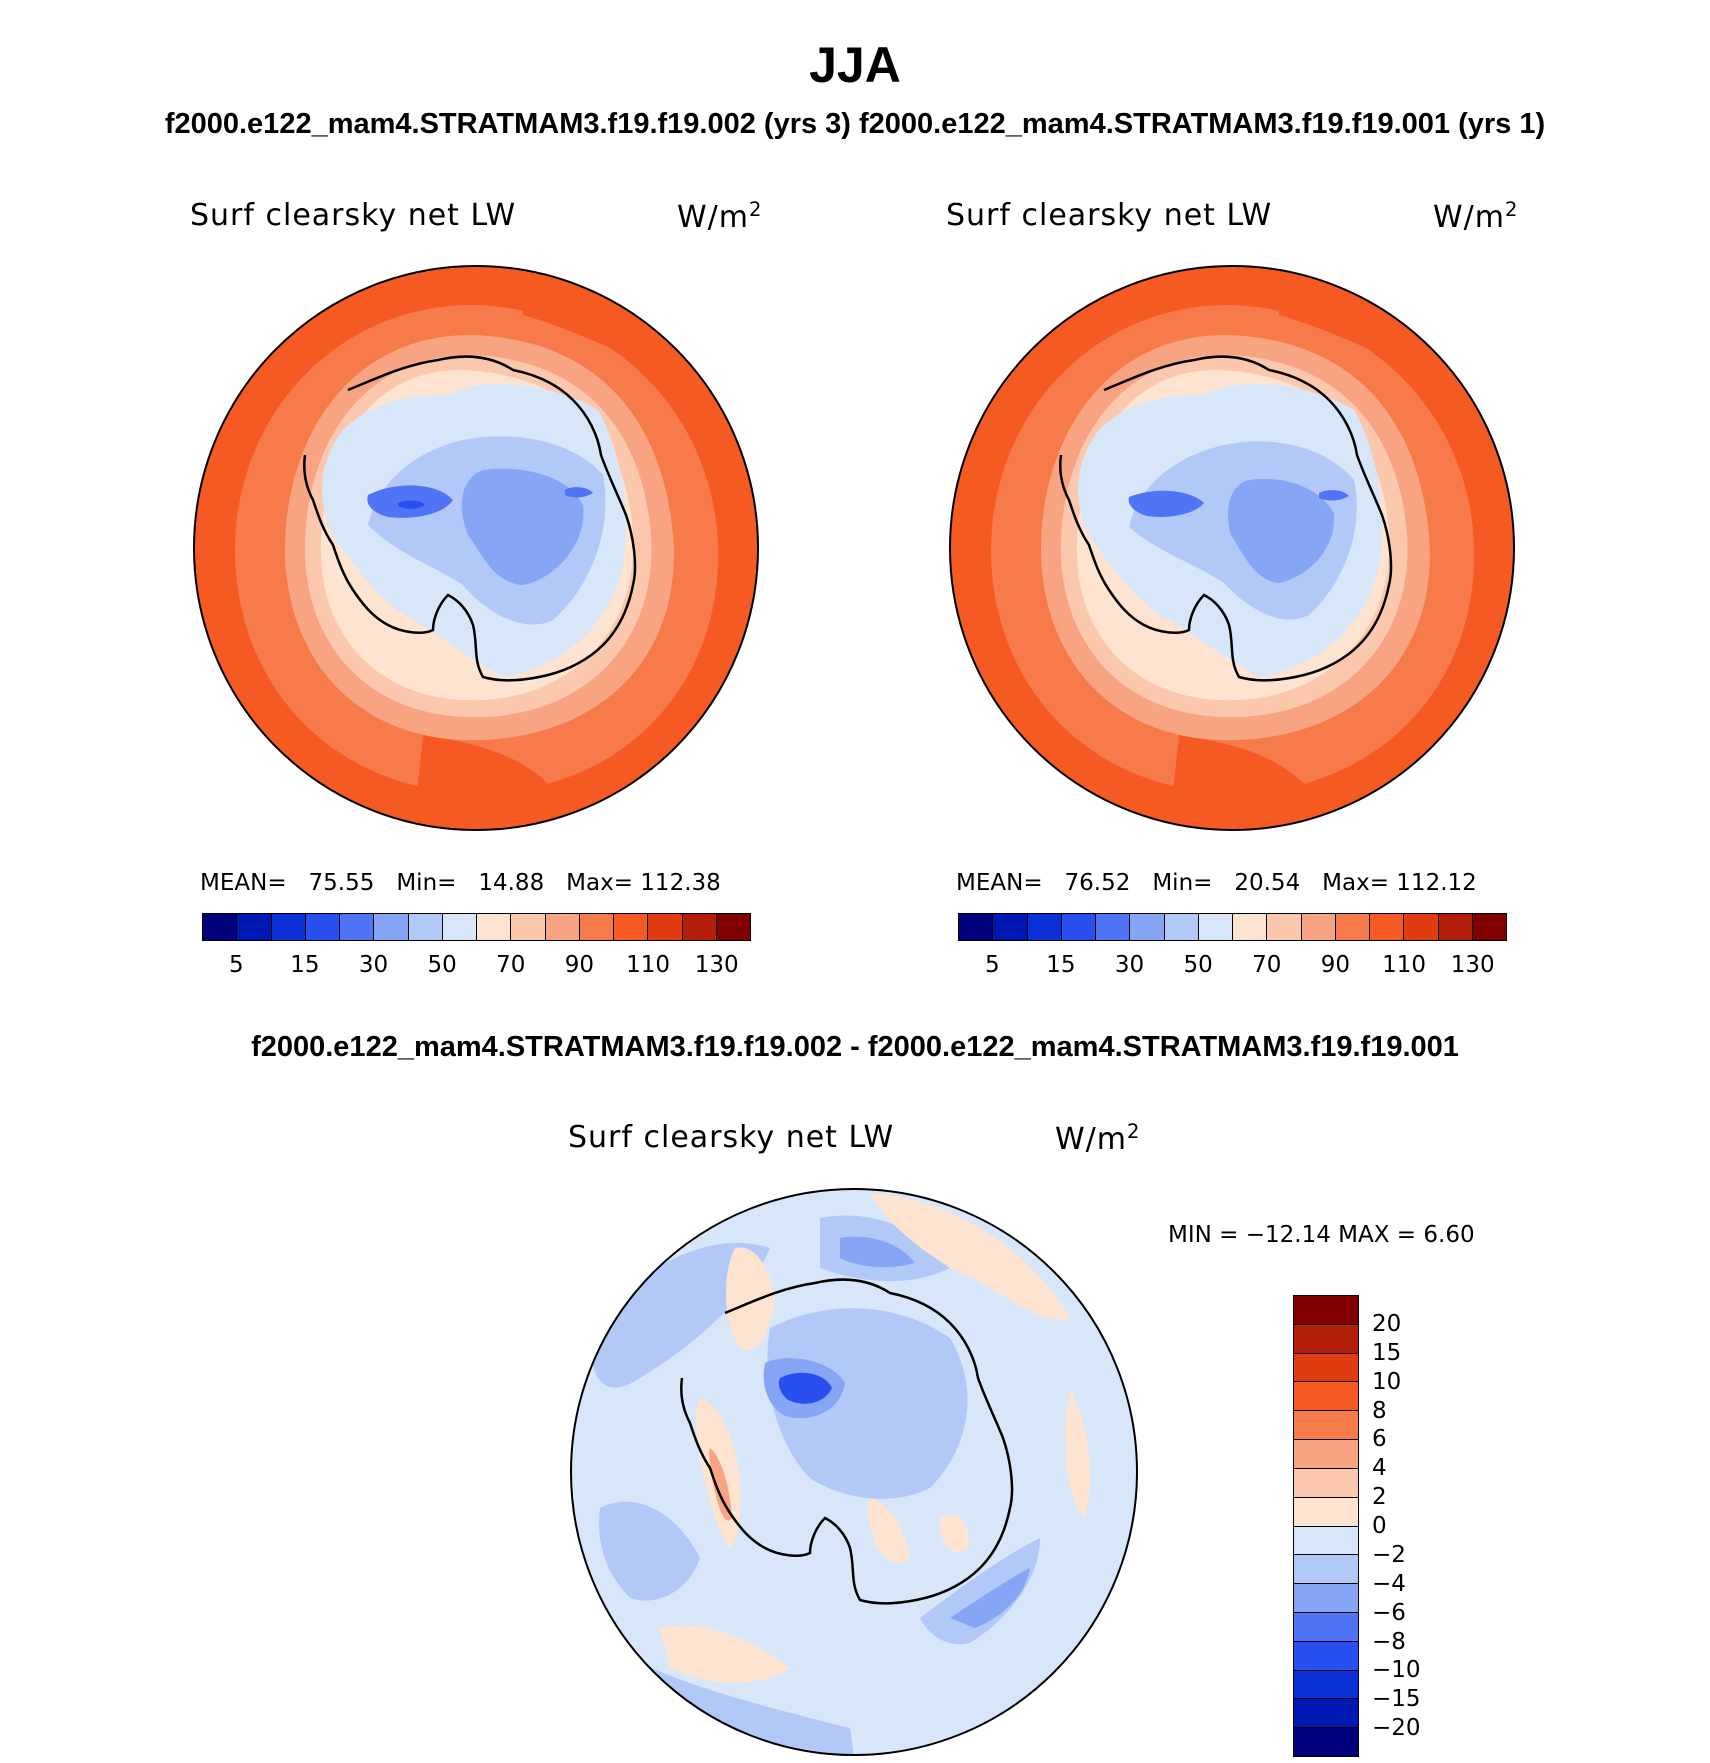  What do you see at coordinates (1379, 1410) in the screenshot?
I see `diff-colorbar-tick-label: 8` at bounding box center [1379, 1410].